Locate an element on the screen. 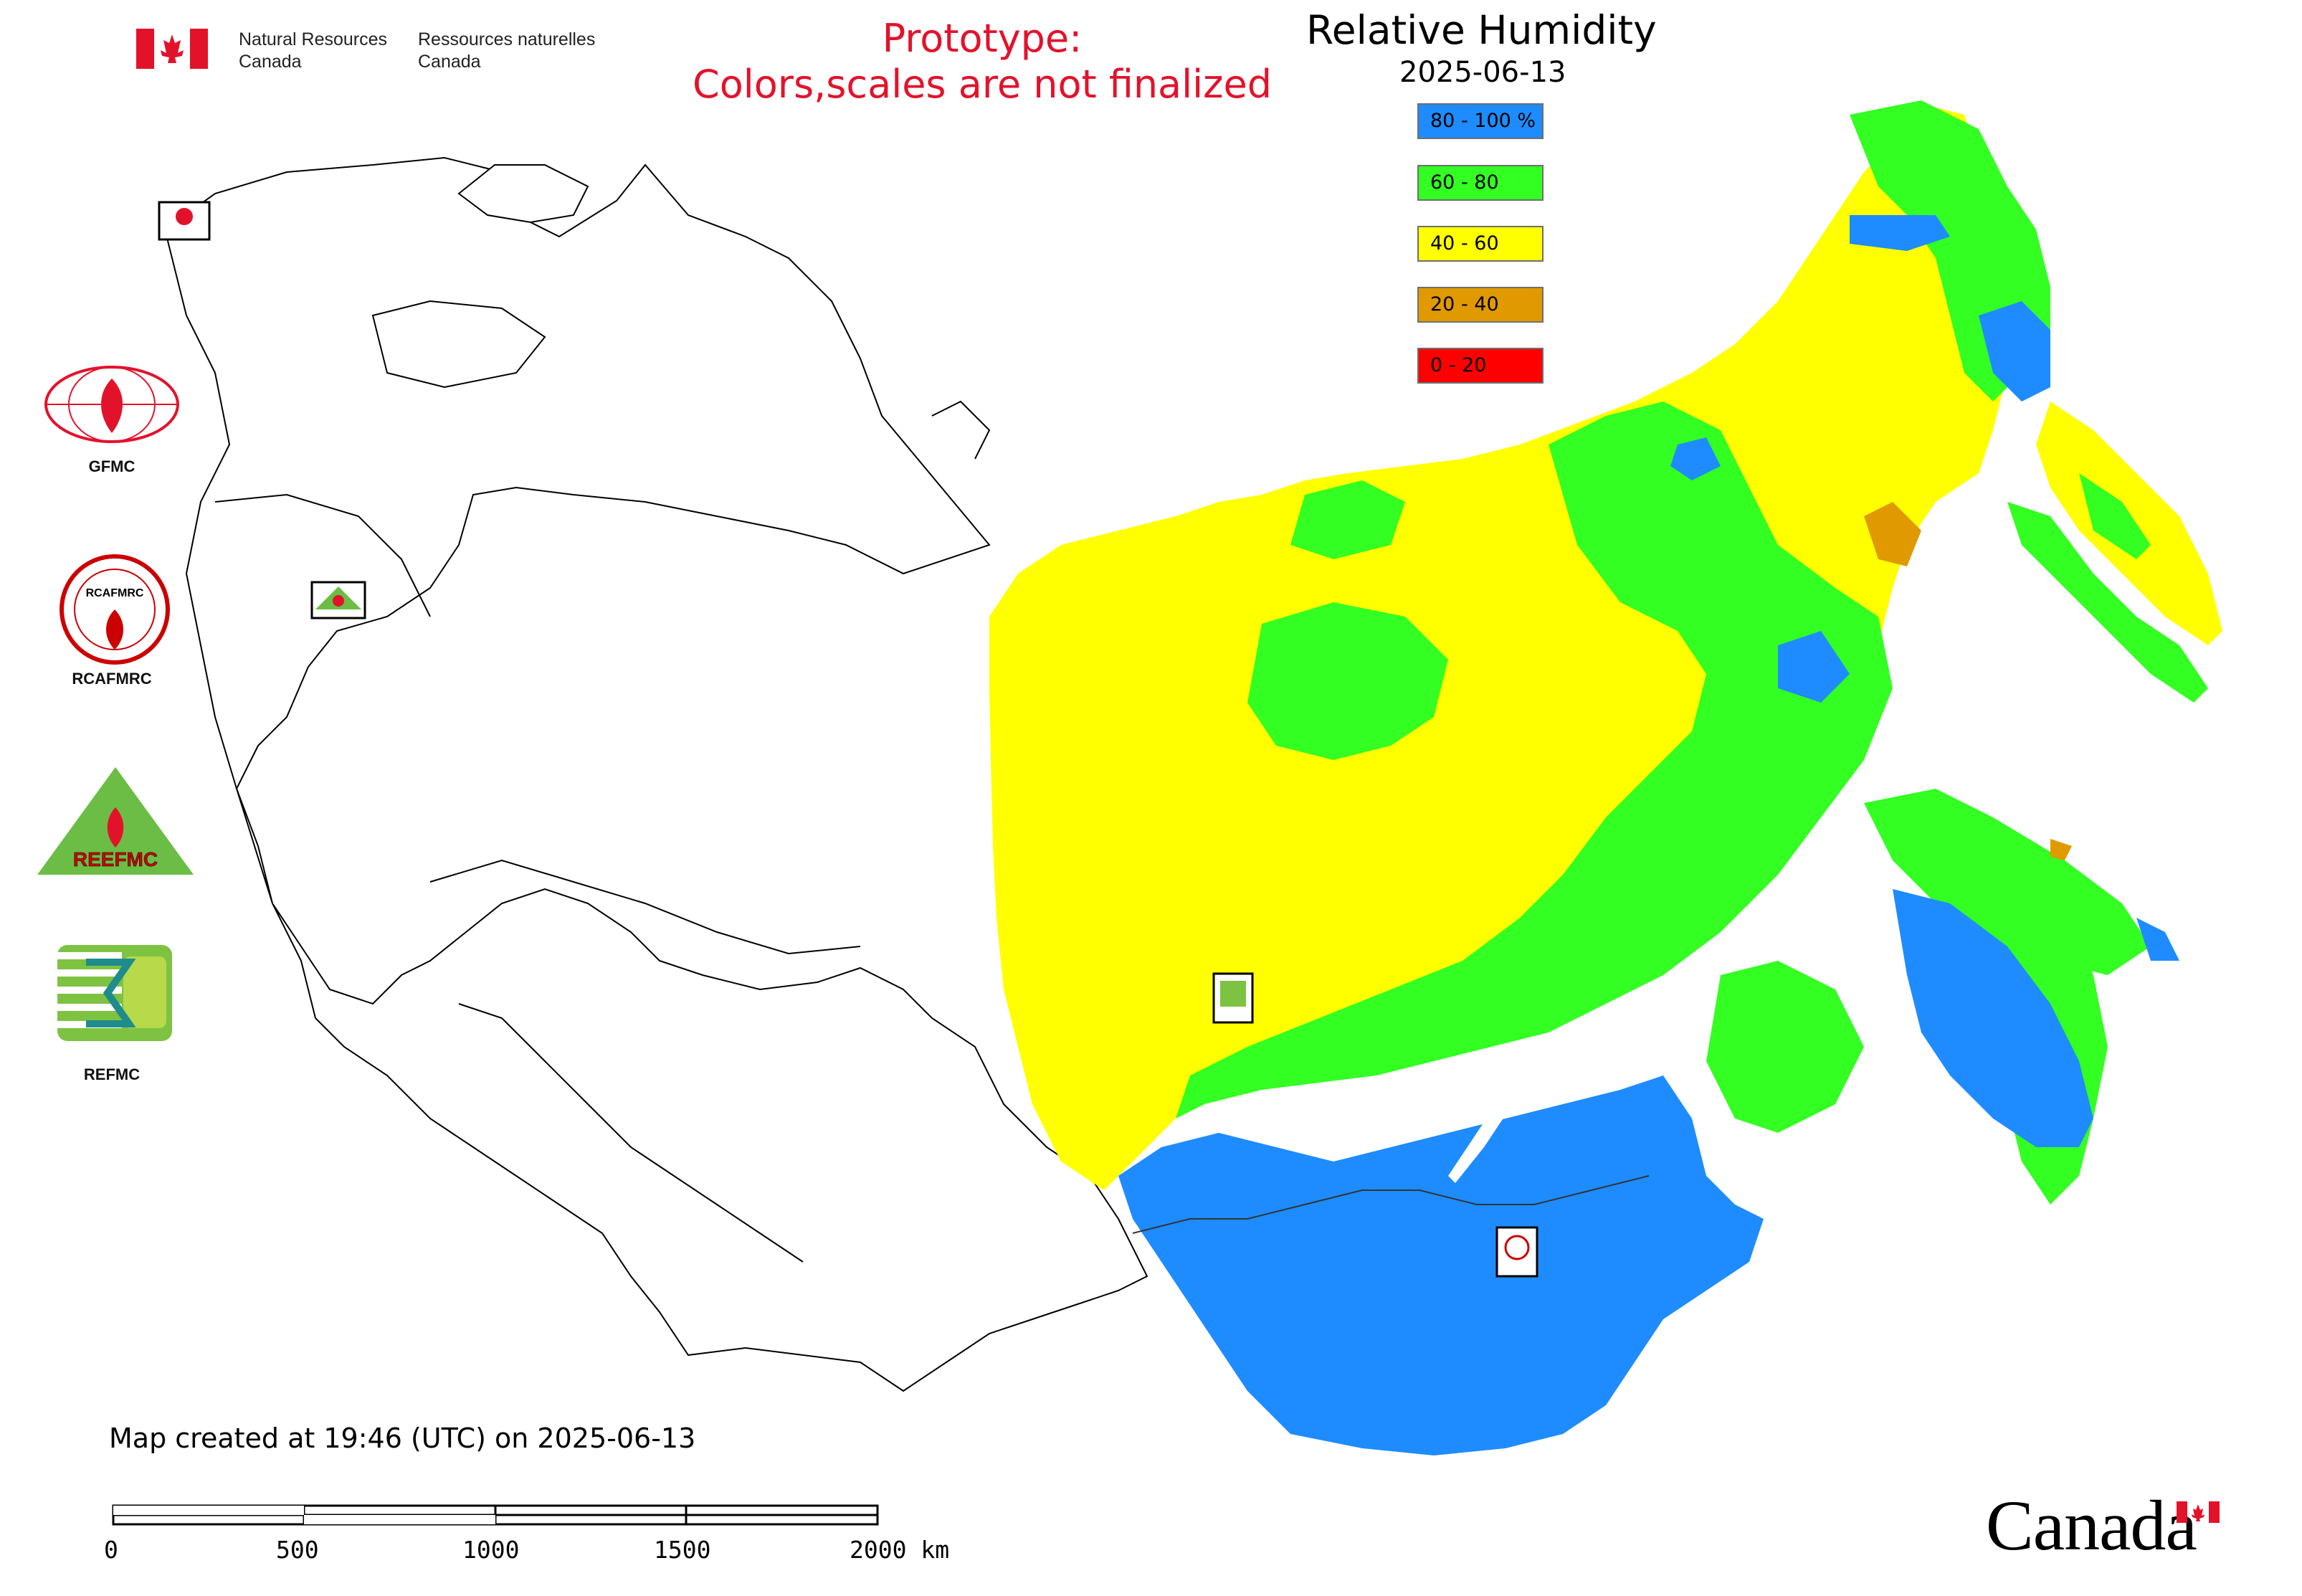 The image size is (2302, 1596). legend-item: 60 - 80 is located at coordinates (1481, 183).